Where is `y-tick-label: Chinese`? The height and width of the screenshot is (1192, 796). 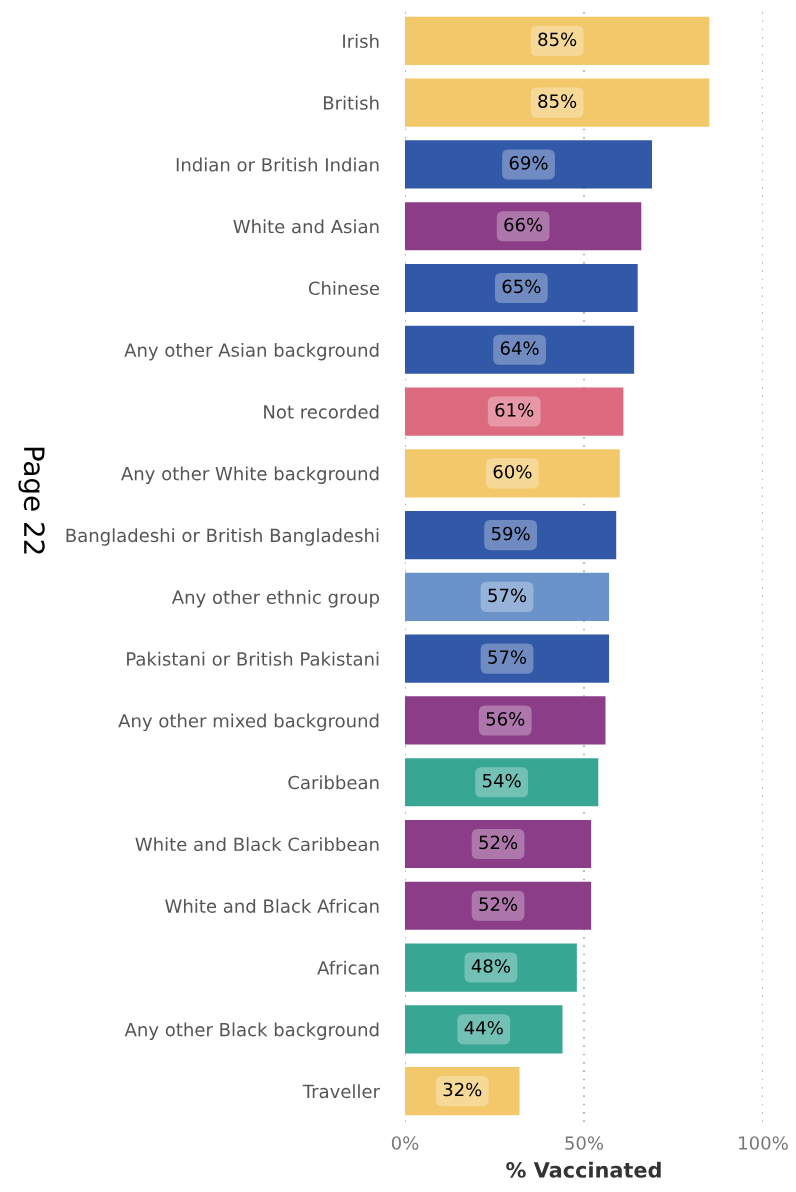
y-tick-label: Chinese is located at coordinates (344, 288).